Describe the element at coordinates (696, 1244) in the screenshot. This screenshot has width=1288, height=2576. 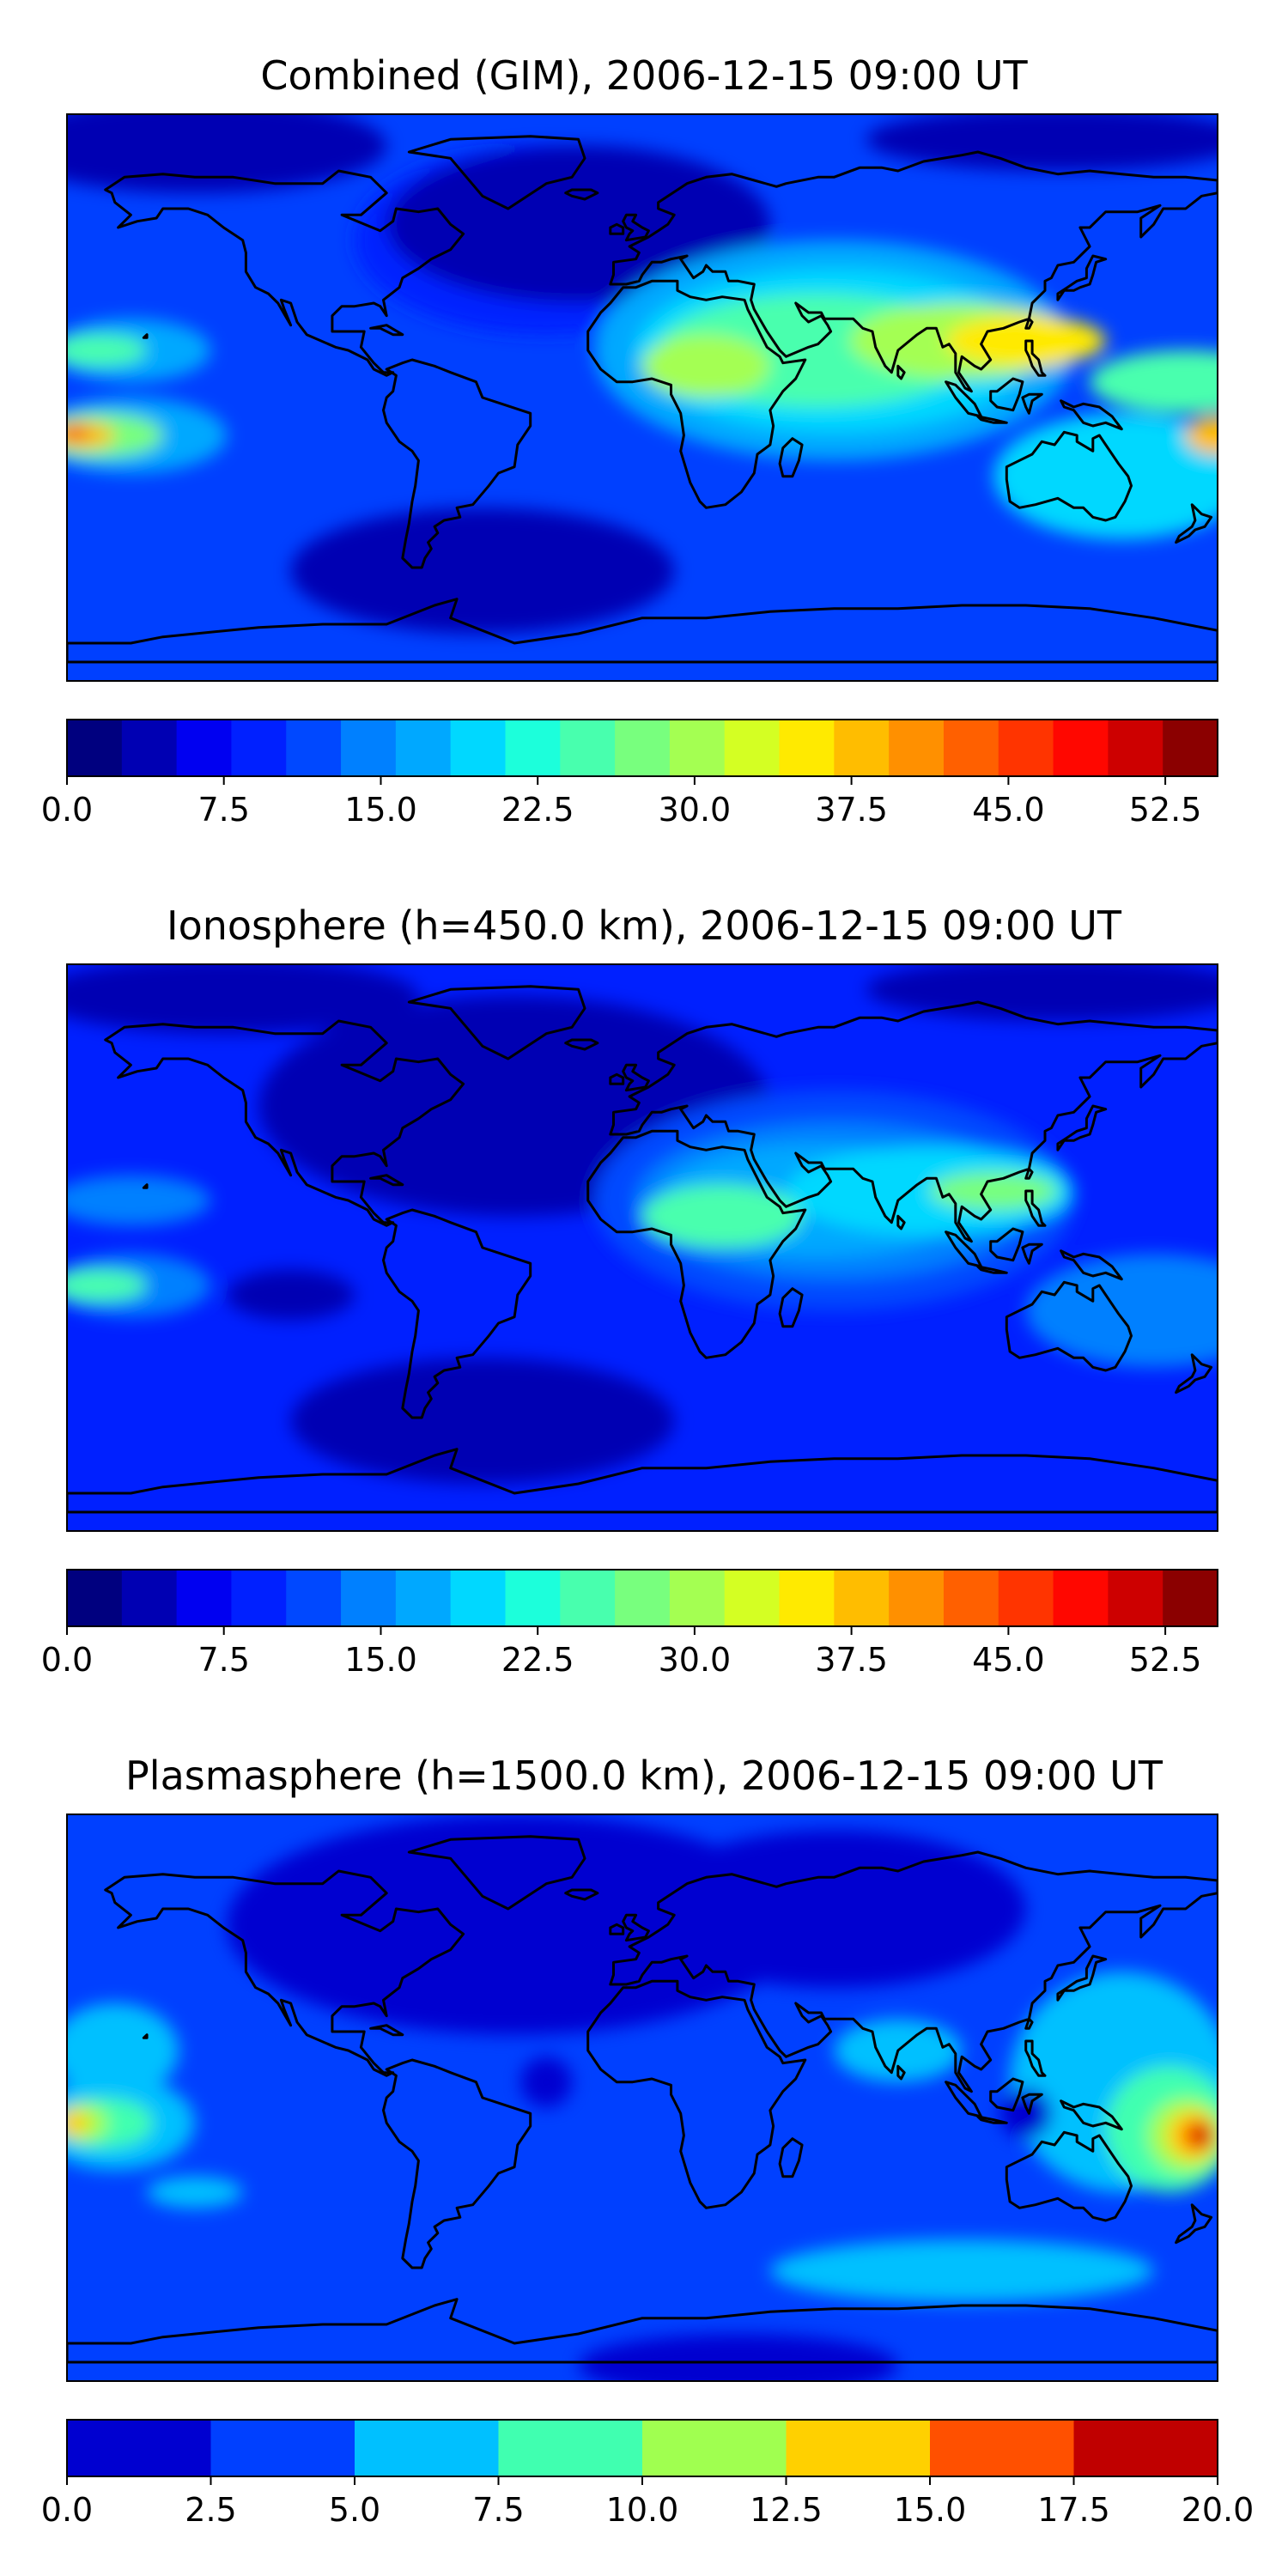
I see `coastline-africa` at that location.